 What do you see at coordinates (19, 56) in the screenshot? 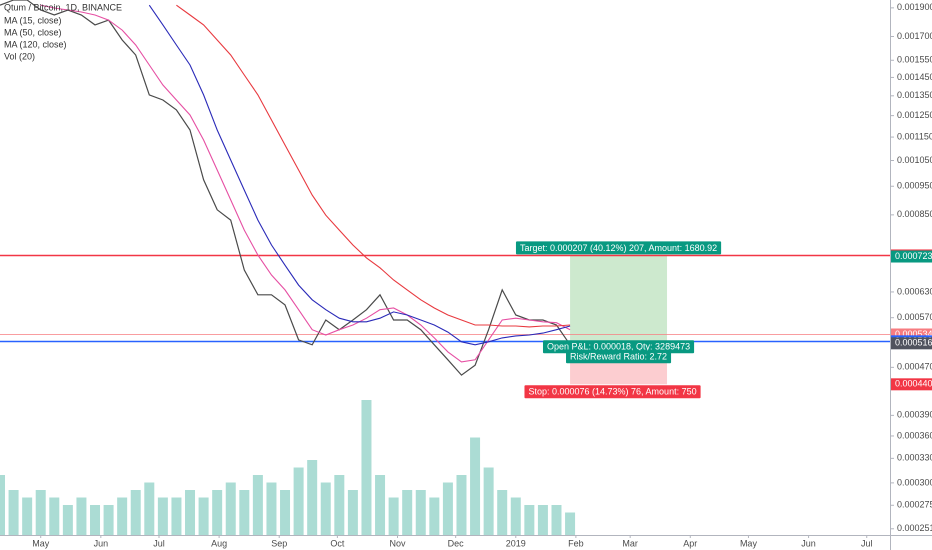
I see `legend-item: Vol (20)` at bounding box center [19, 56].